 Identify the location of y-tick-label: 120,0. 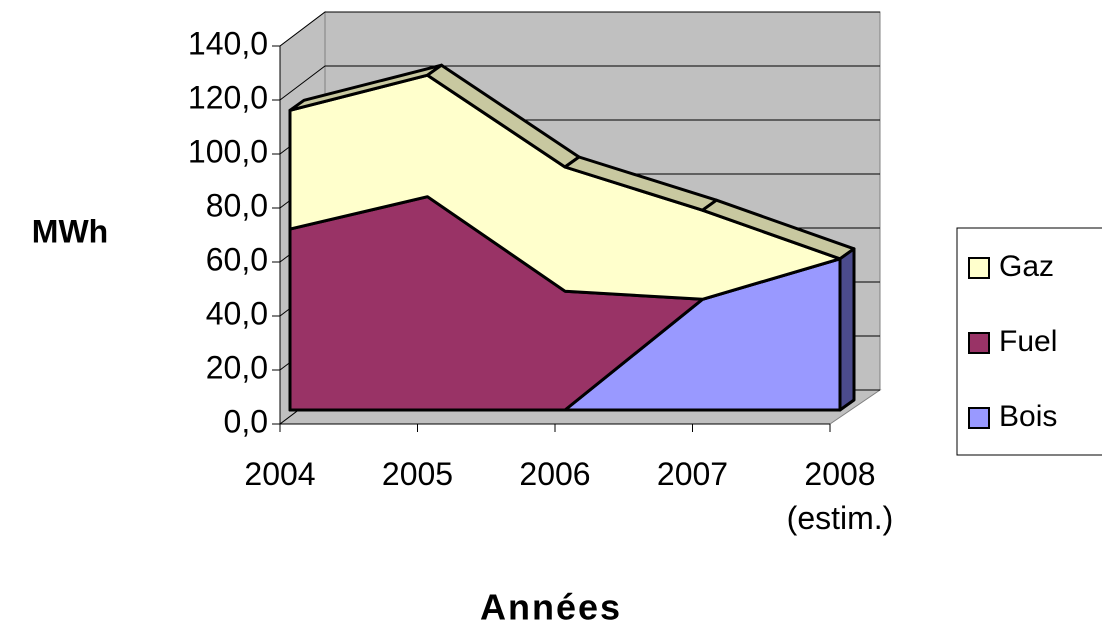
(228, 97).